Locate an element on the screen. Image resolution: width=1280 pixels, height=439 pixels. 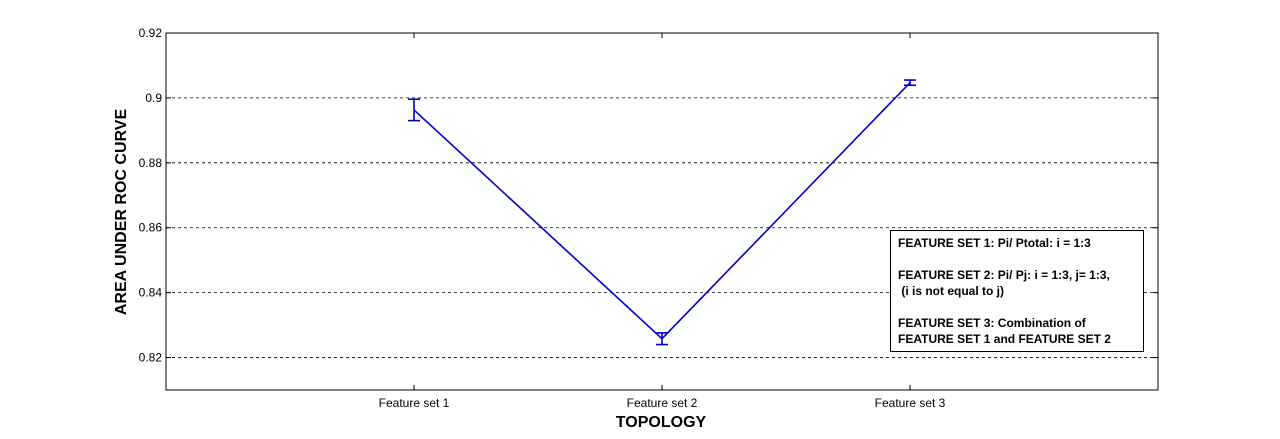
y-tick-label: 0.9 is located at coordinates (153, 98).